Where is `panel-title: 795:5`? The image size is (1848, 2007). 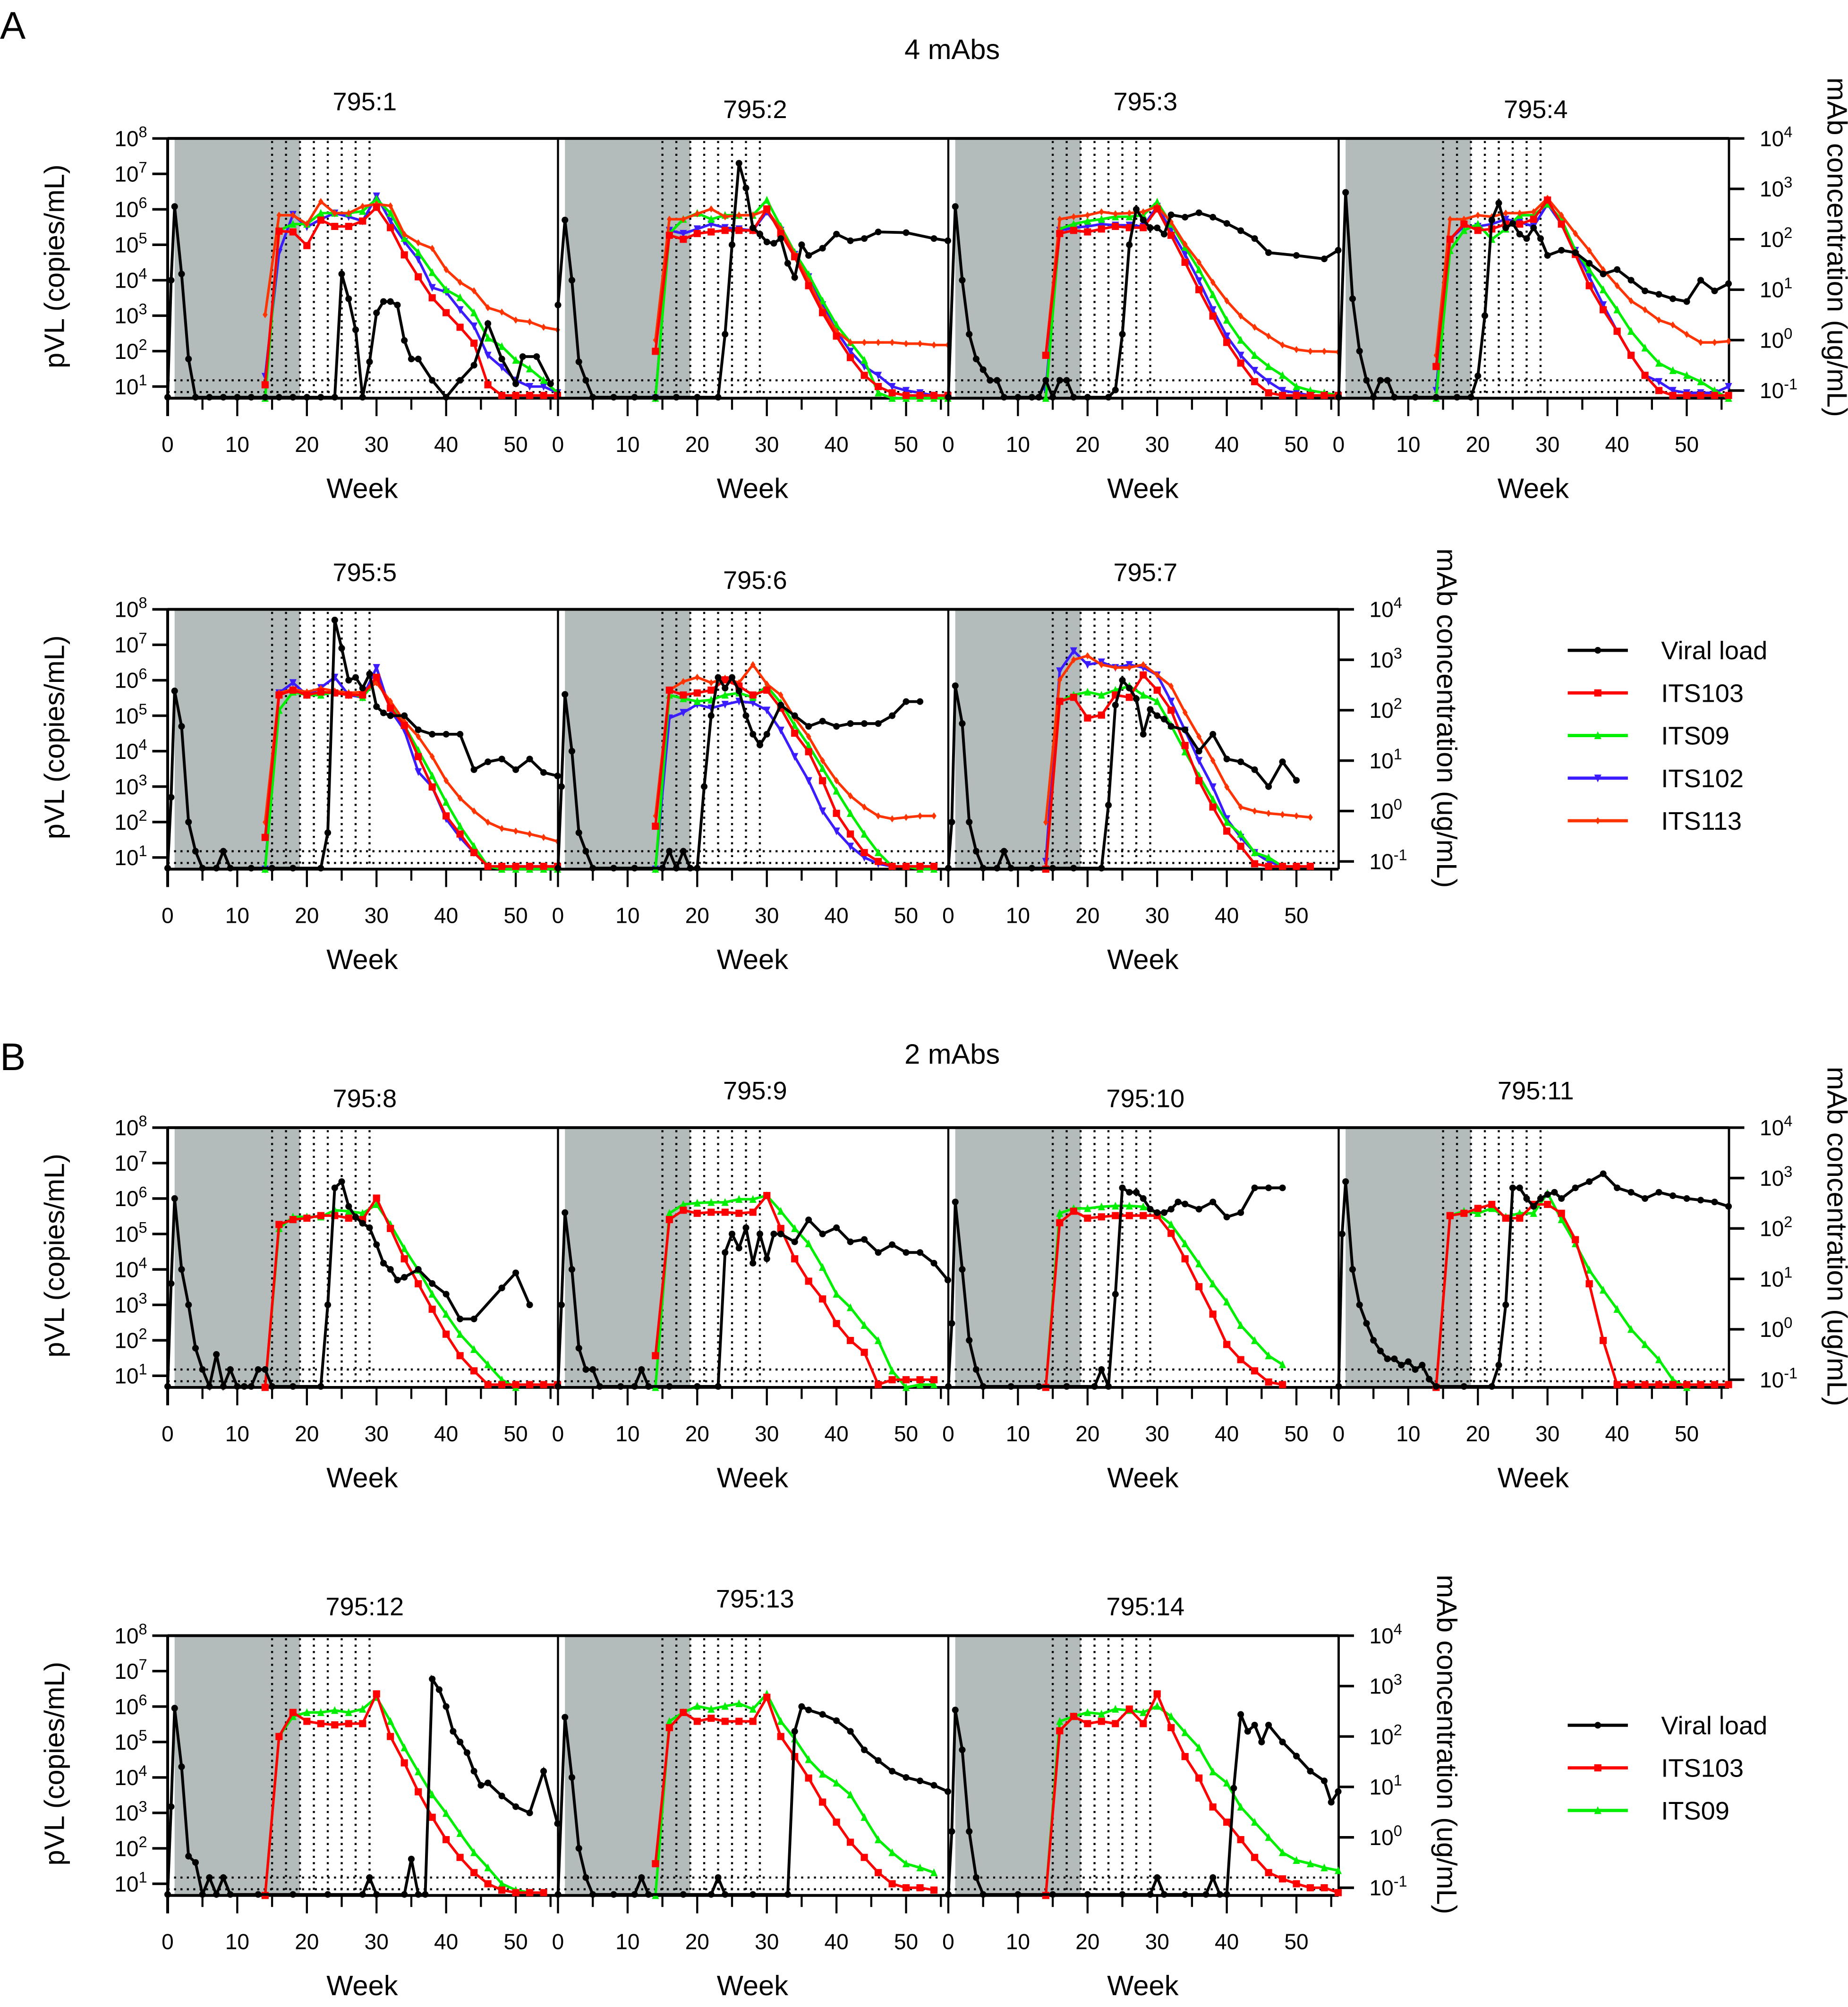
panel-title: 795:5 is located at coordinates (364, 573).